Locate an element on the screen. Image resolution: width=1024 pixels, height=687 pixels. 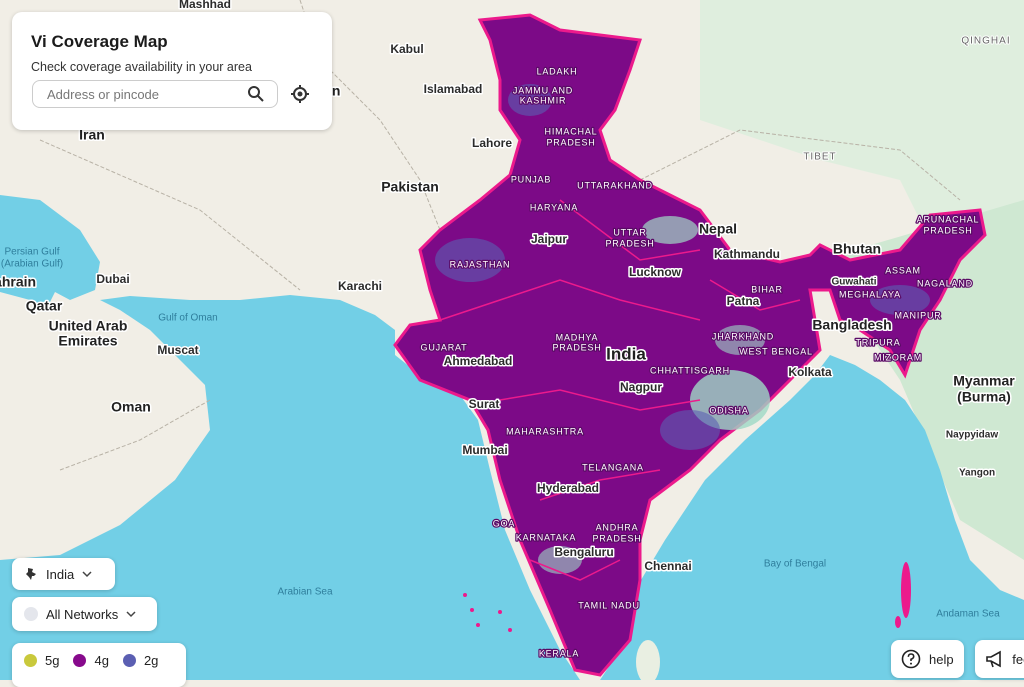
map-label: Surat is located at coordinates (484, 404).